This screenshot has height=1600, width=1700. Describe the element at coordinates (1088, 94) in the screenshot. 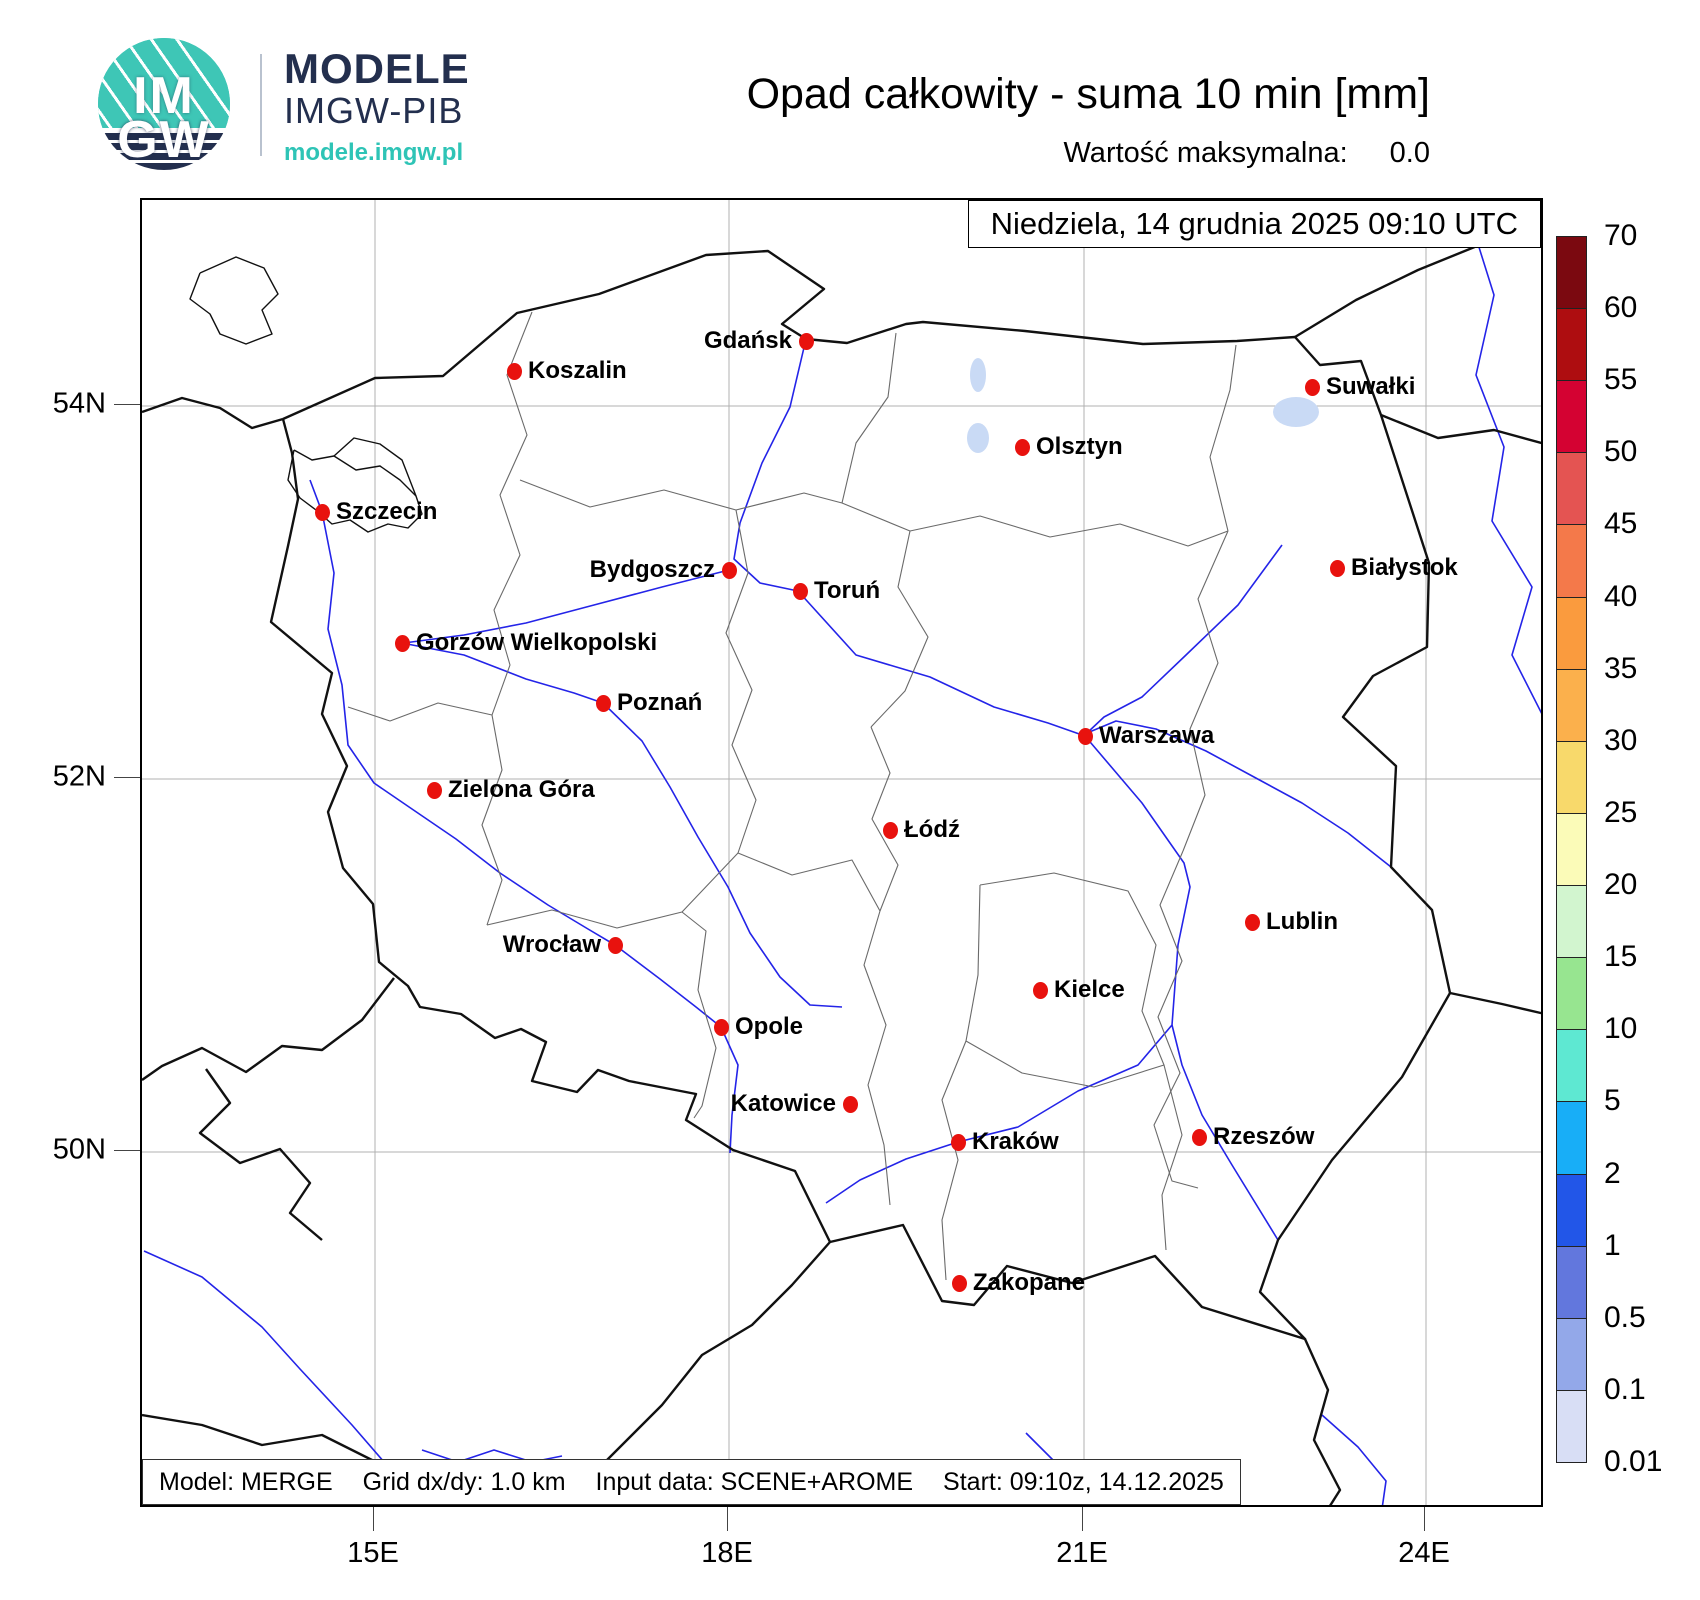

I see `page-title: Opad całkowity - suma 10 min [mm]` at that location.